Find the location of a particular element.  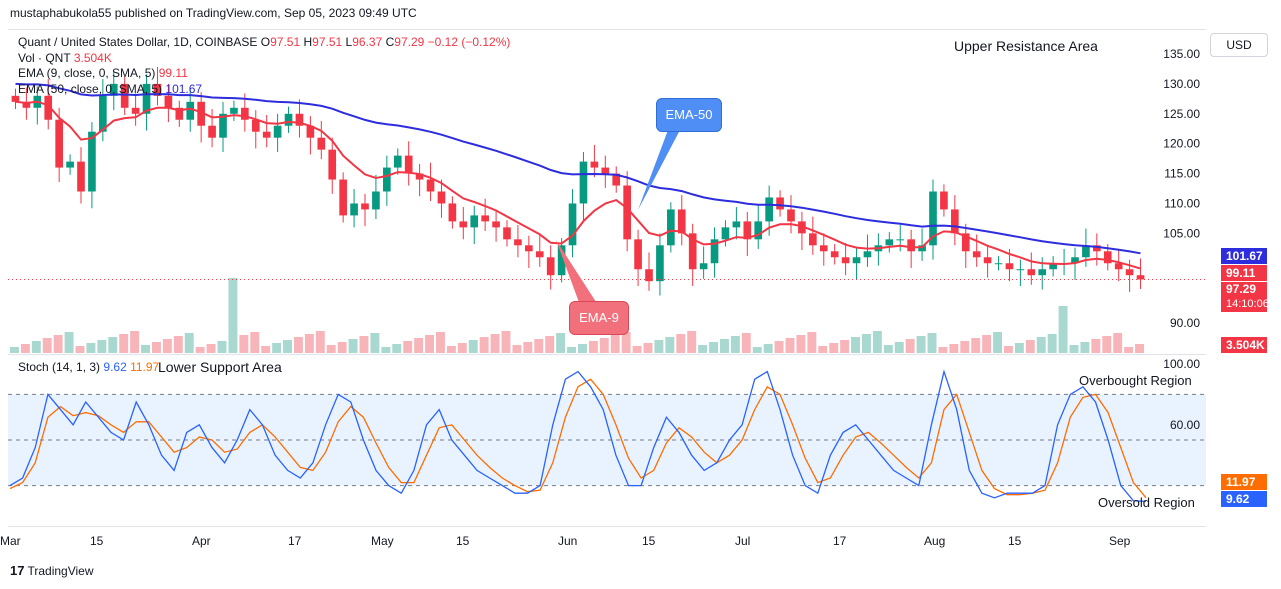

ema50-value: 101.67 is located at coordinates (184, 88).